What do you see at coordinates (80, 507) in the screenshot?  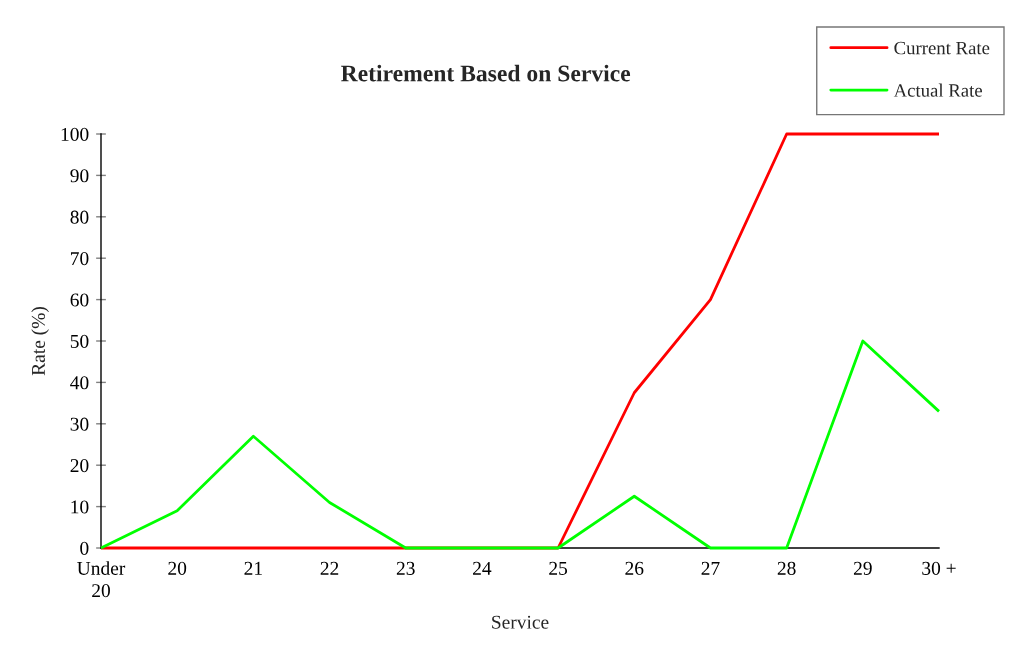 I see `y-tick-label: 10` at bounding box center [80, 507].